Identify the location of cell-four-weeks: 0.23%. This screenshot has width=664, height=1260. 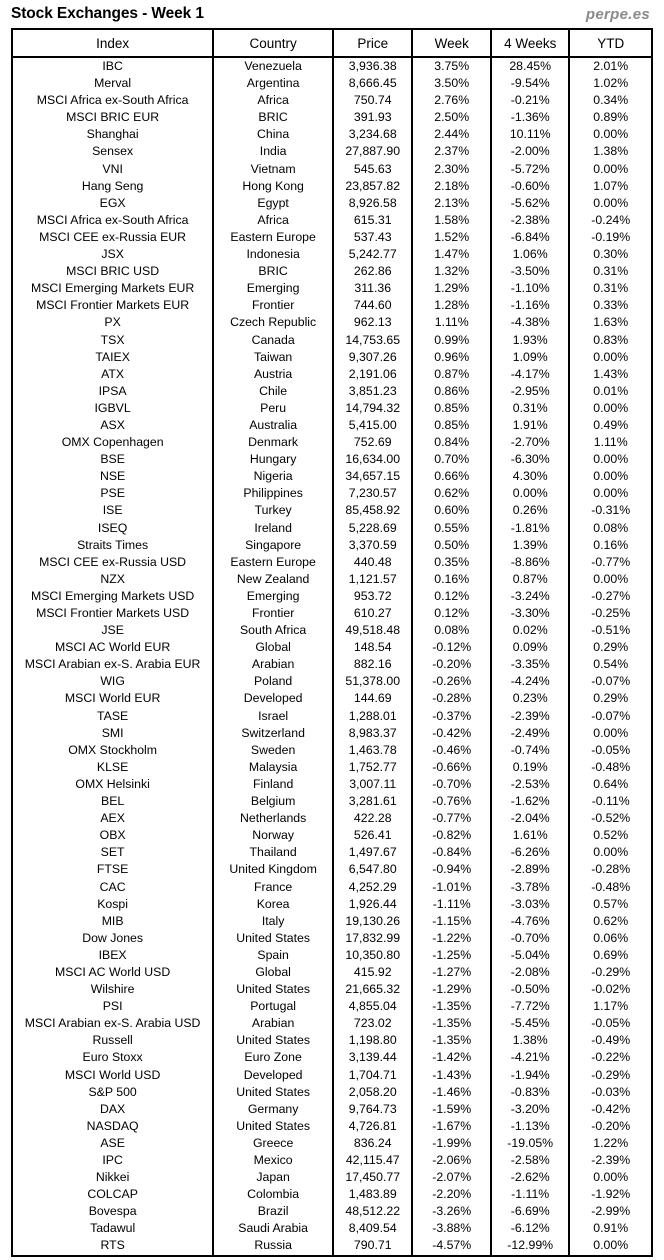
(529, 699).